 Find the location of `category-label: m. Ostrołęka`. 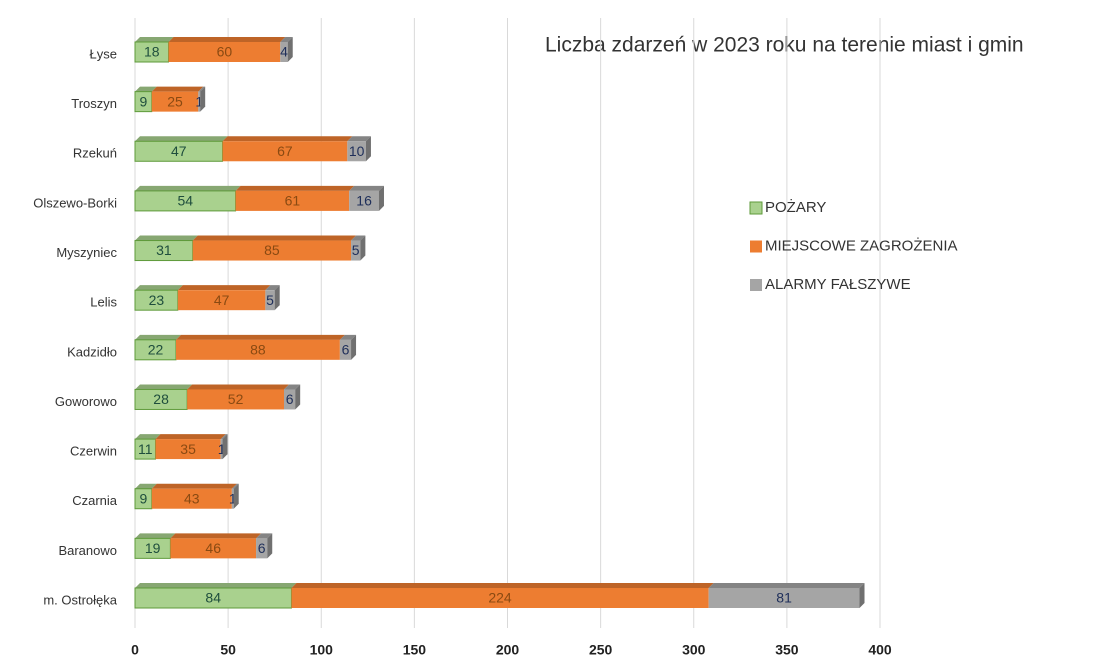

category-label: m. Ostrołęka is located at coordinates (80, 599).